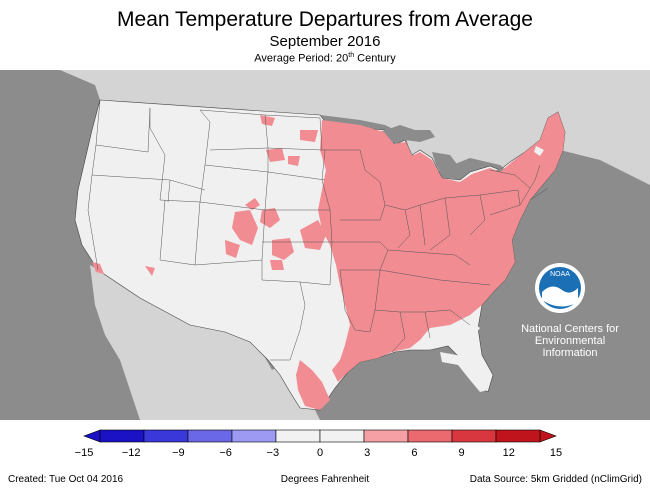 Image resolution: width=650 pixels, height=490 pixels. Describe the element at coordinates (492, 269) in the screenshot. I see `near-average-pockets` at that location.